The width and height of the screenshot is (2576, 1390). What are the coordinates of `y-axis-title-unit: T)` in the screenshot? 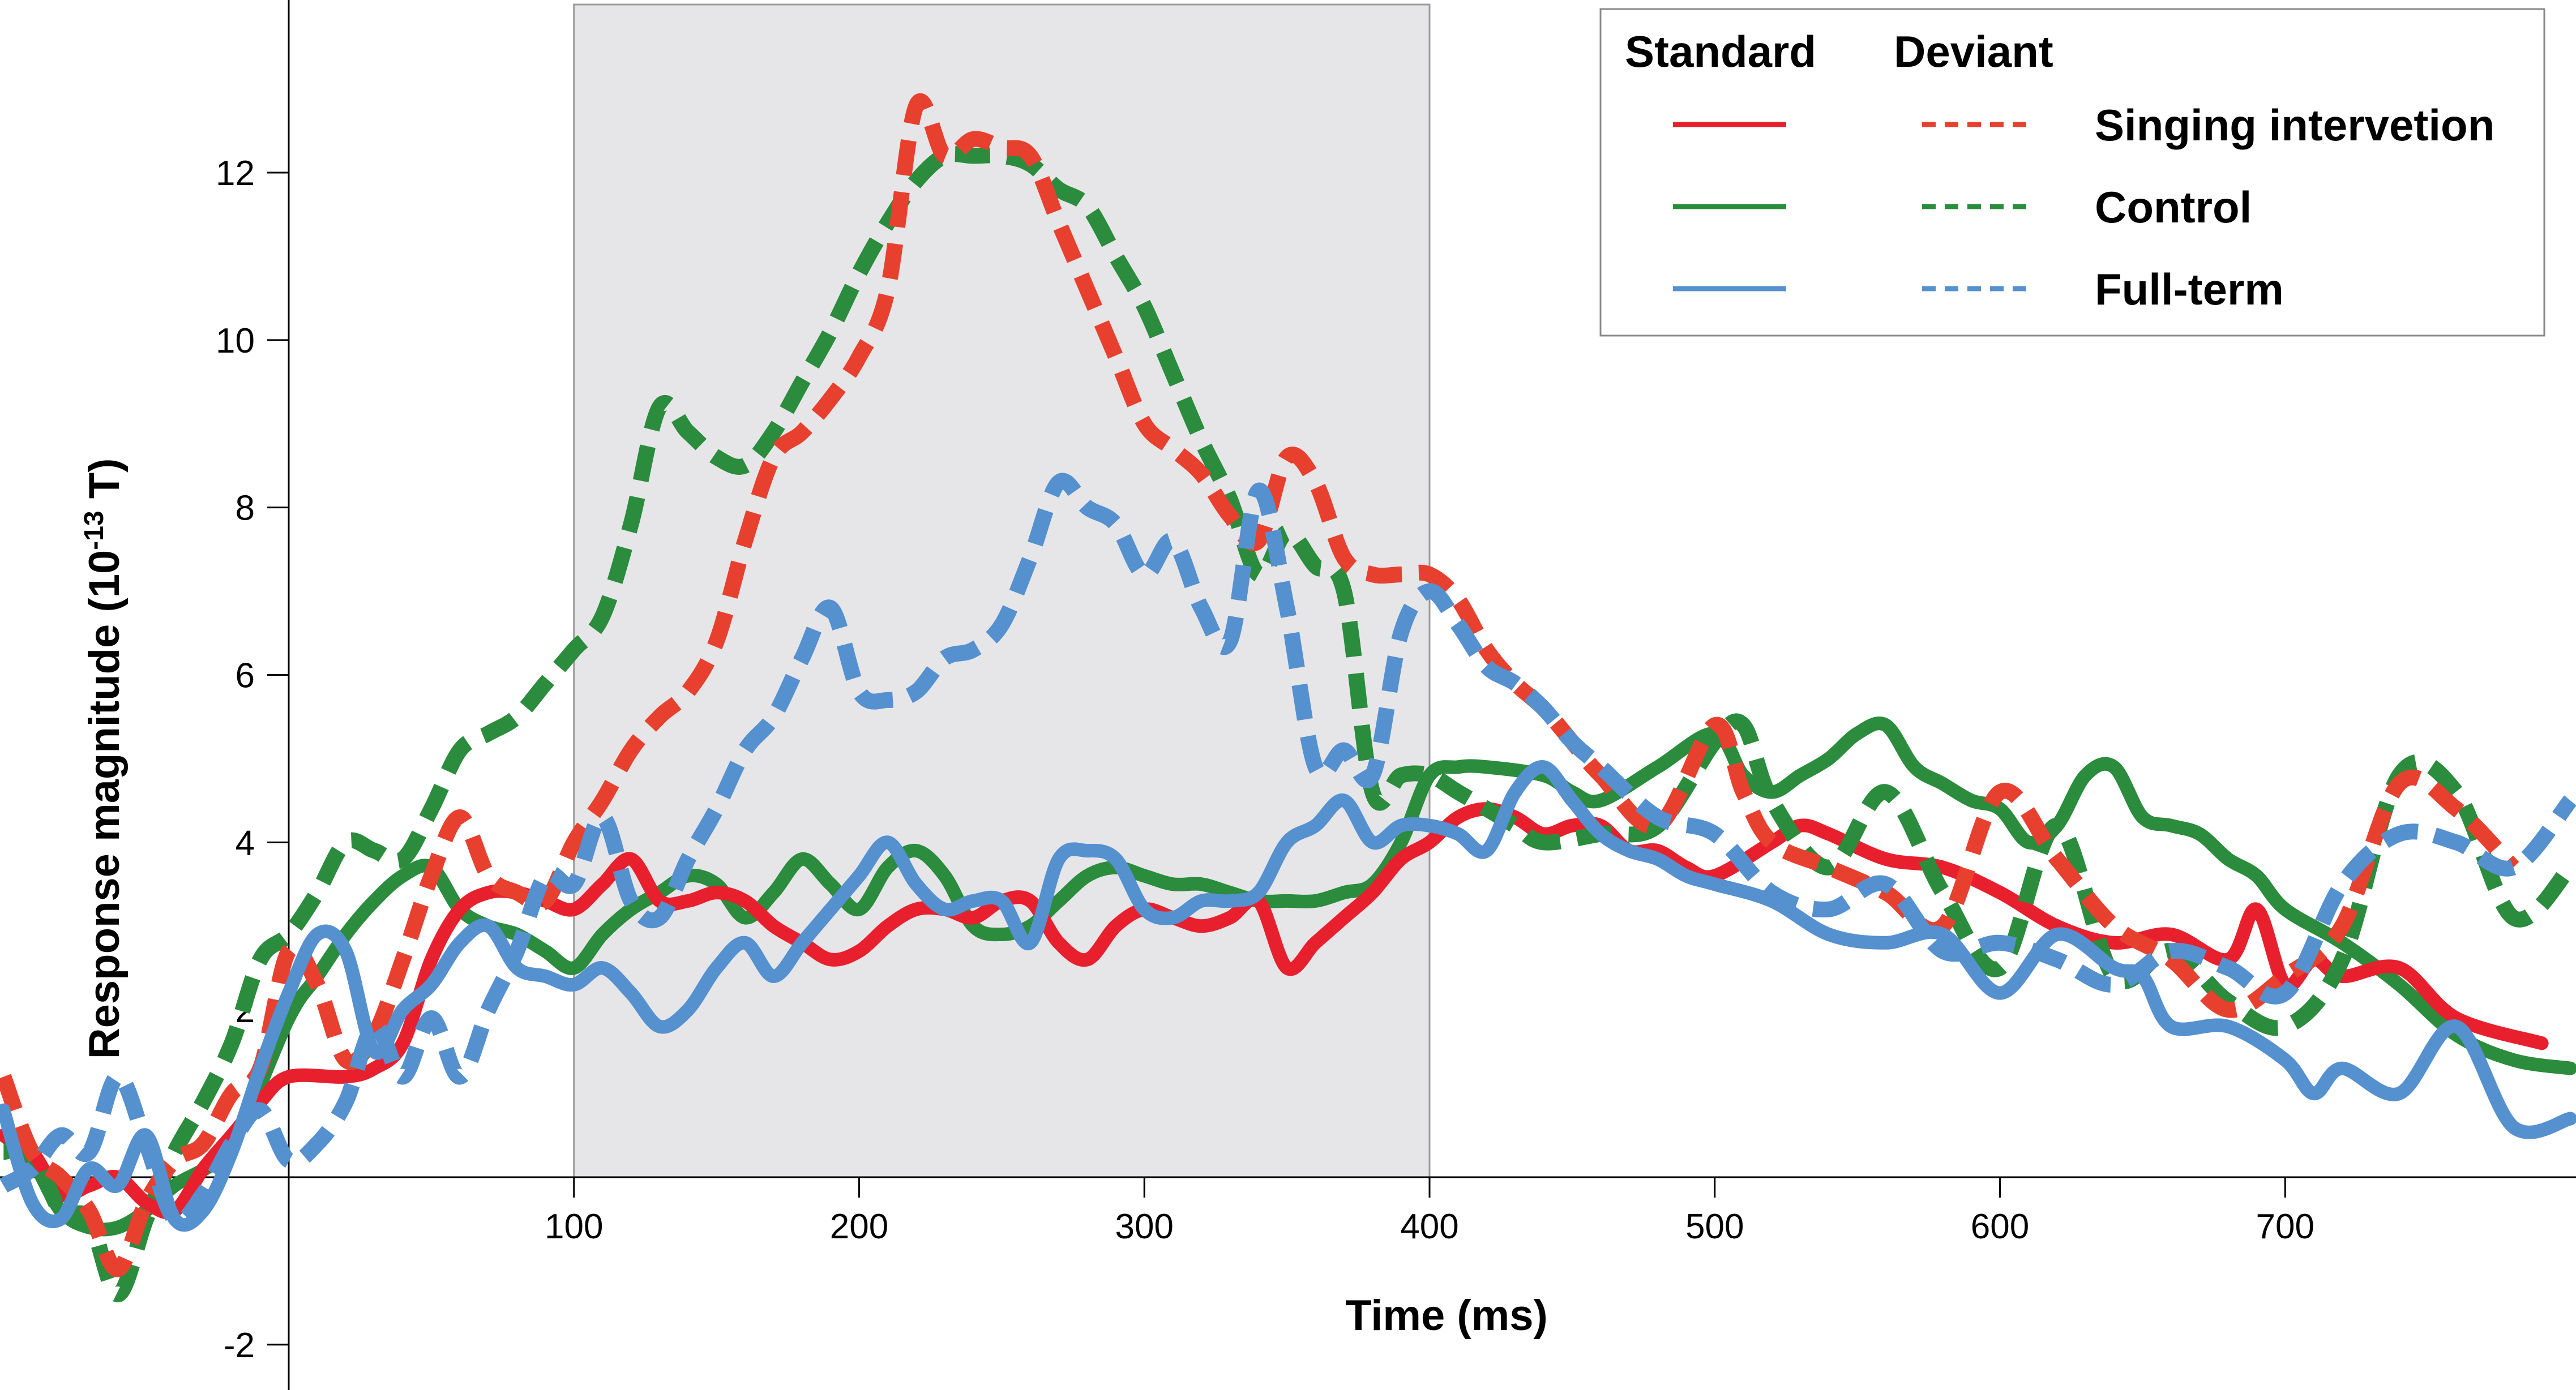 It's located at (104, 485).